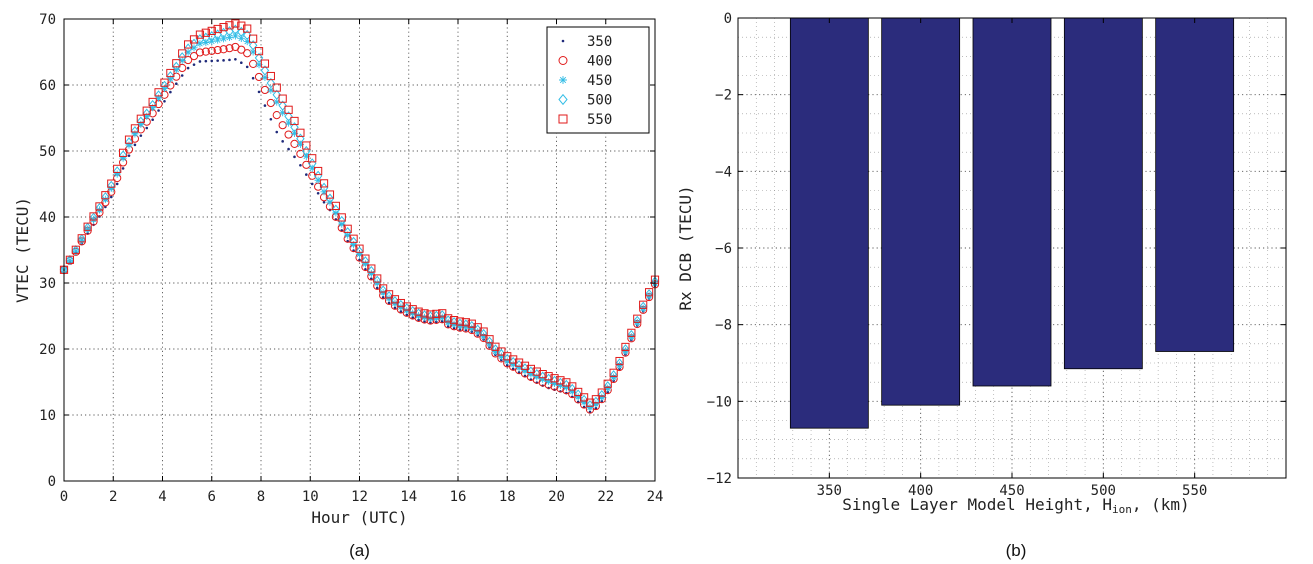 This screenshot has height=564, width=1313. Describe the element at coordinates (359, 517) in the screenshot. I see `panel-a-x-axis-label: Hour (UTC)` at that location.